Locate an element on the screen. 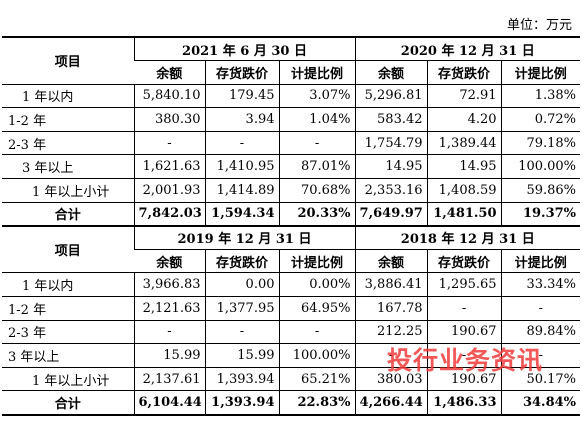  table-cell: 1,393.94 is located at coordinates (241, 379).